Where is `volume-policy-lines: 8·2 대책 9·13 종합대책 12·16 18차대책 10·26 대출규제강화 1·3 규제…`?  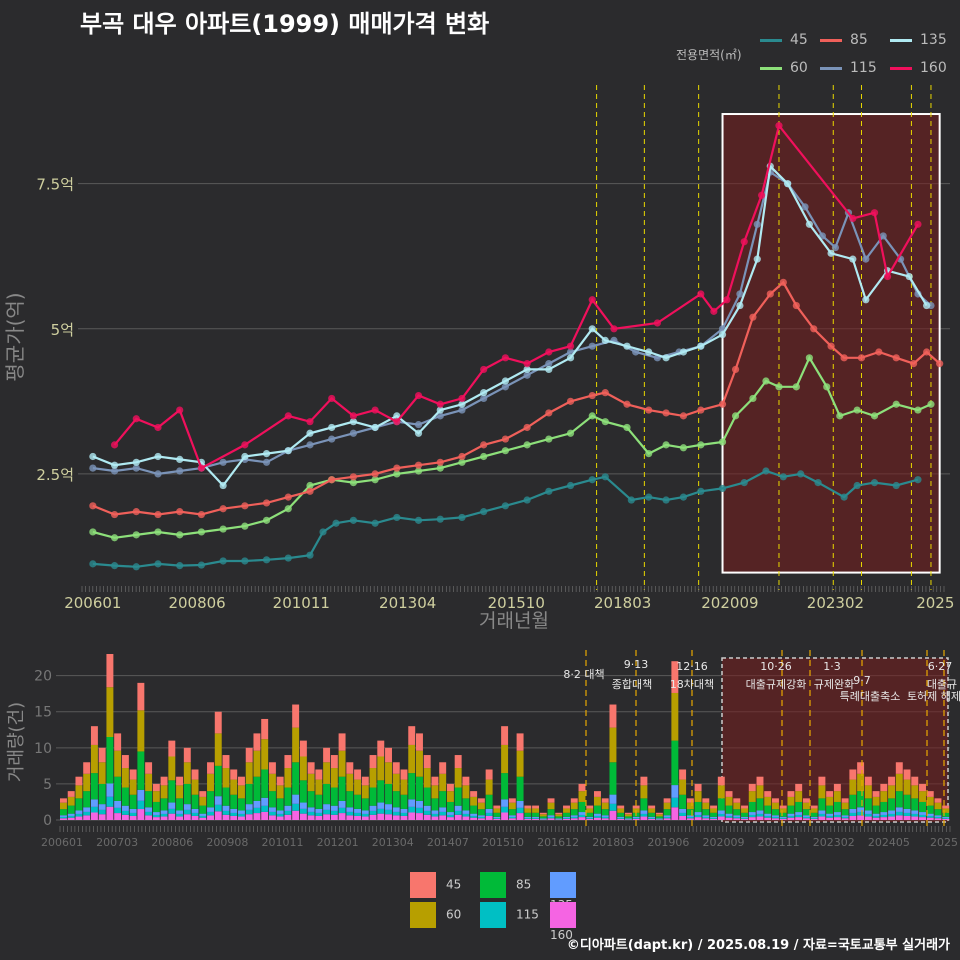 volume-policy-lines: 8·2 대책 9·13 종합대책 12·16 18차대책 10·26 대출규제강화 1·3 규제… is located at coordinates (761, 738).